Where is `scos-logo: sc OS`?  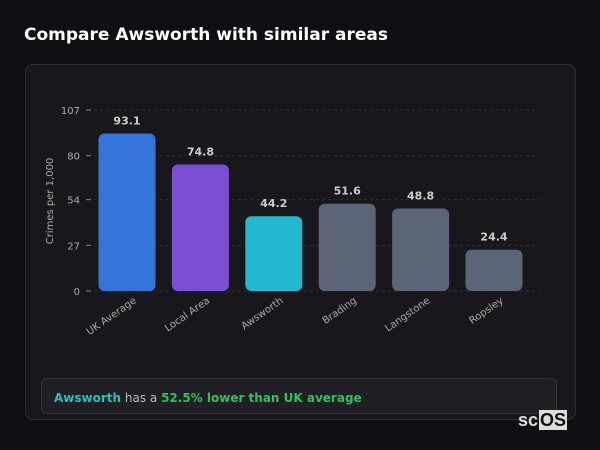 scos-logo: sc OS is located at coordinates (543, 420).